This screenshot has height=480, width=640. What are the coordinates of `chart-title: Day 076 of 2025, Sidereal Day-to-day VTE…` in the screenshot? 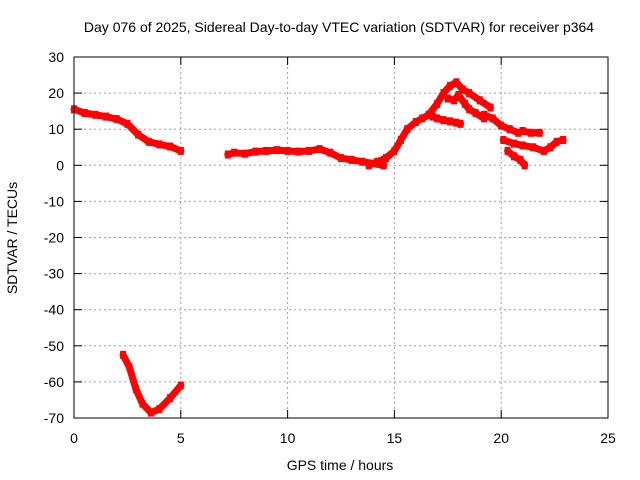 It's located at (339, 27).